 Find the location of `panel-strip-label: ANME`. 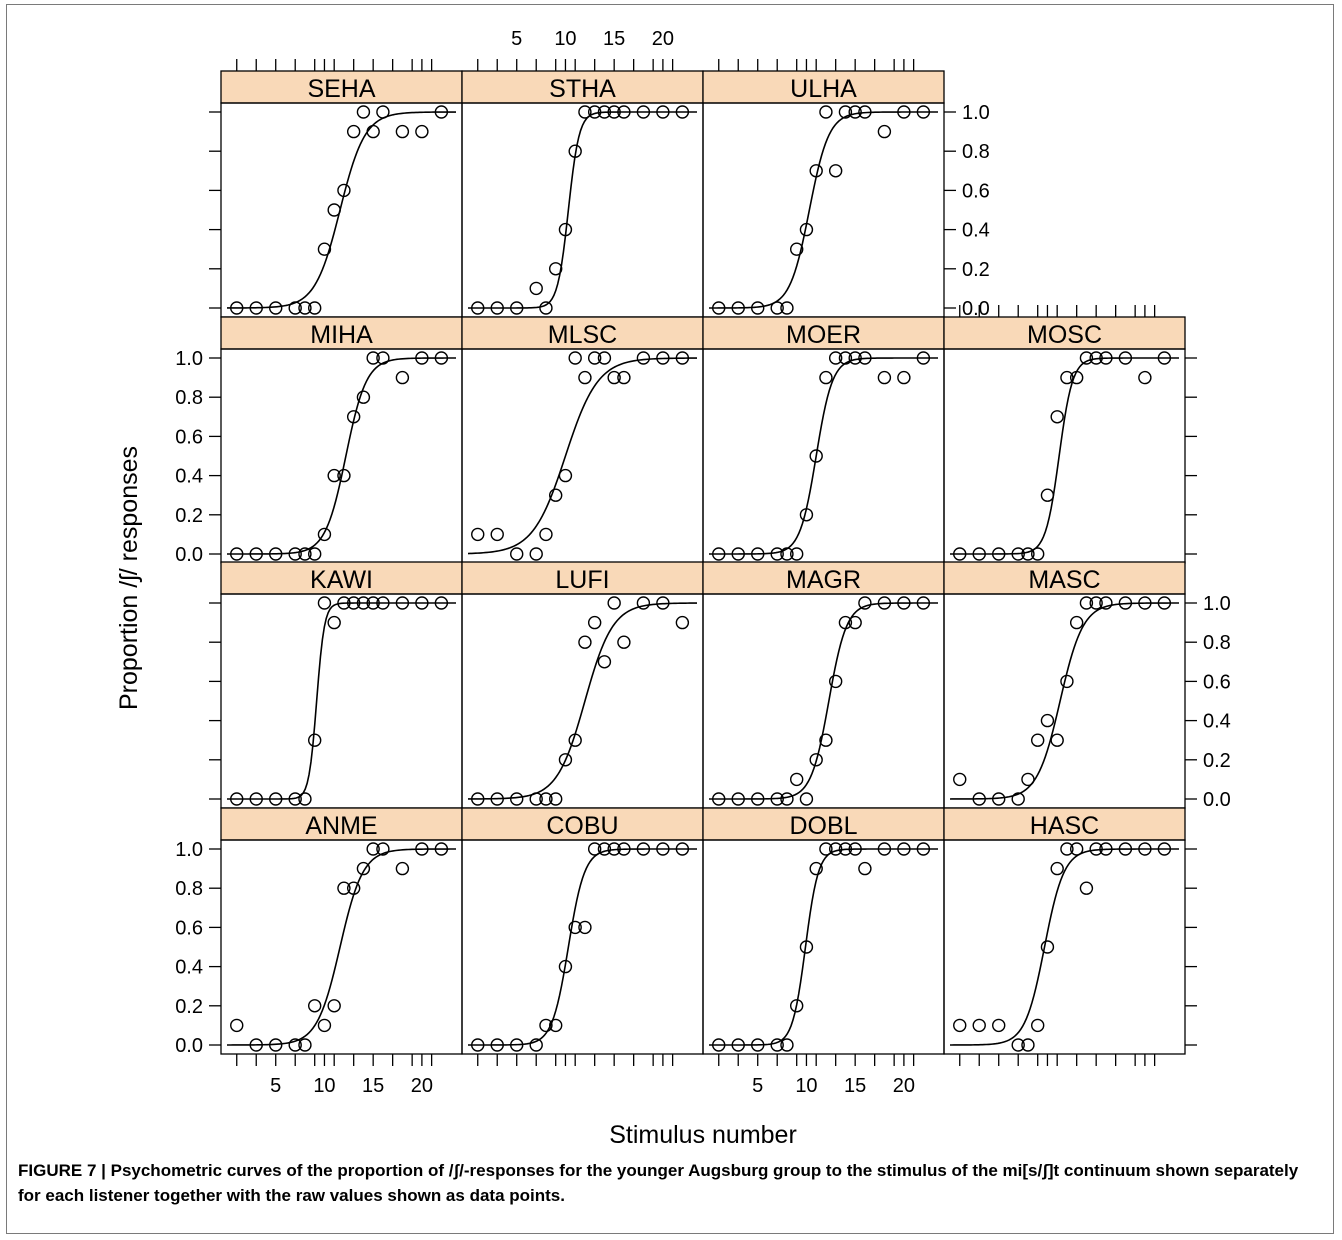

panel-strip-label: ANME is located at coordinates (341, 826).